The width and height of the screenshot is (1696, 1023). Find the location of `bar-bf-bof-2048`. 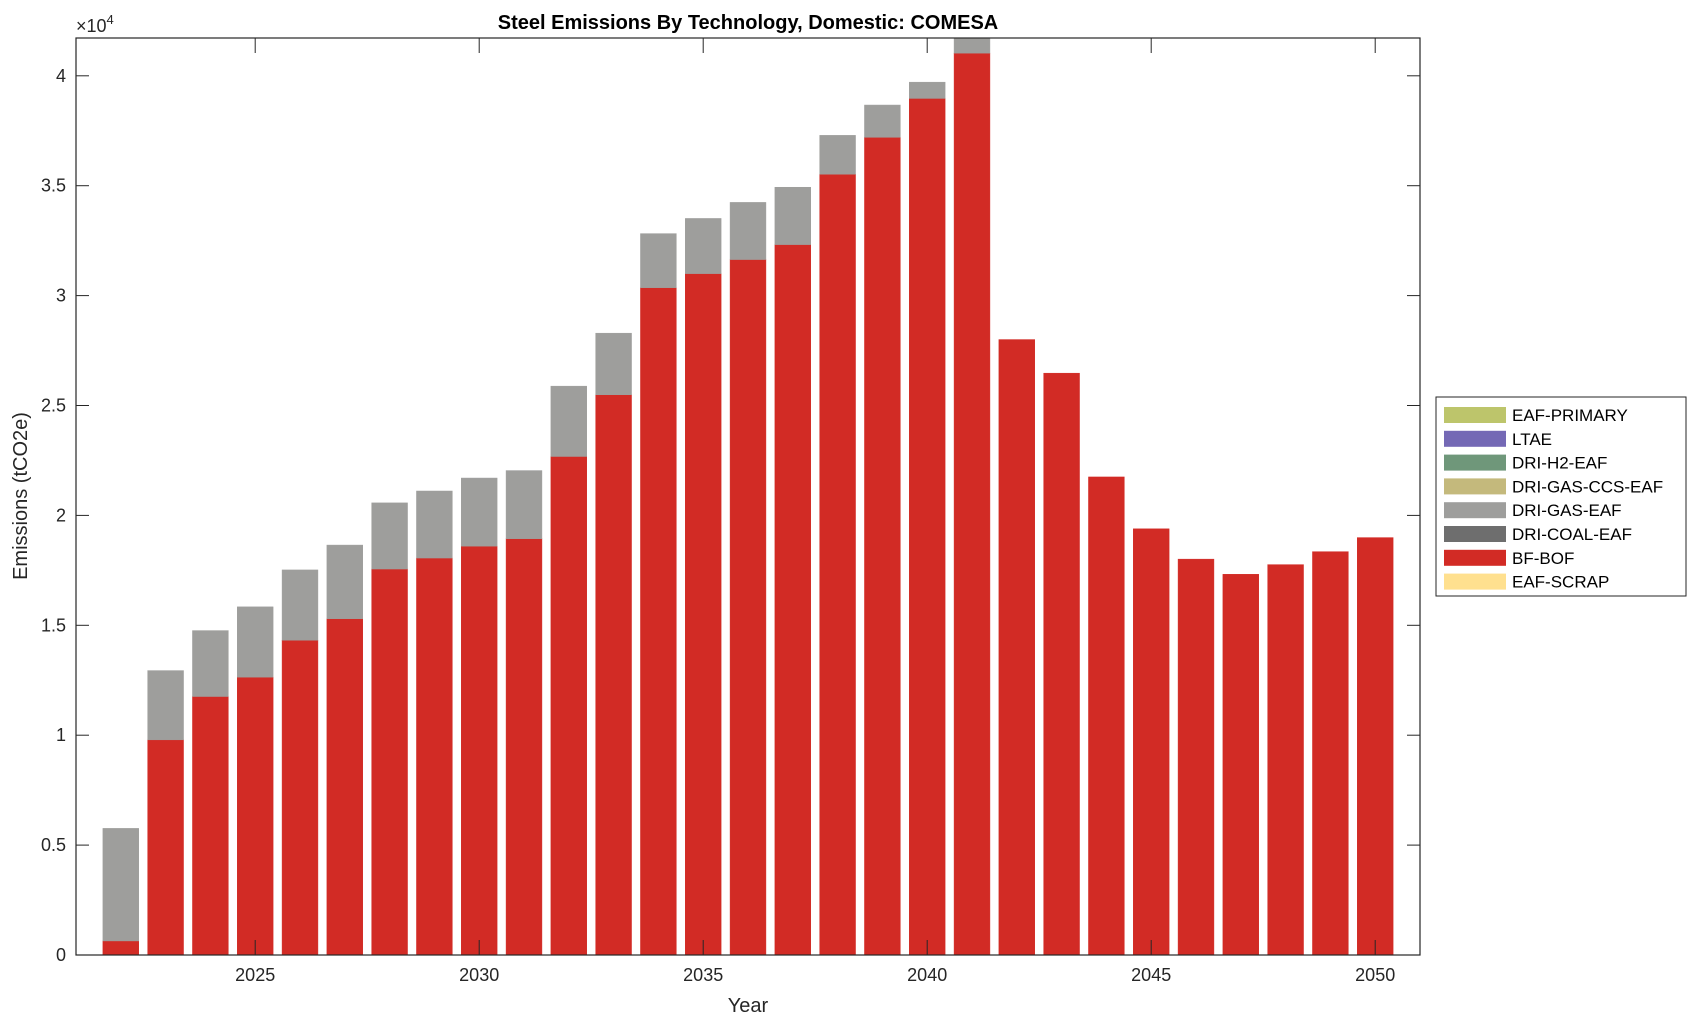

bar-bf-bof-2048 is located at coordinates (1285, 759).